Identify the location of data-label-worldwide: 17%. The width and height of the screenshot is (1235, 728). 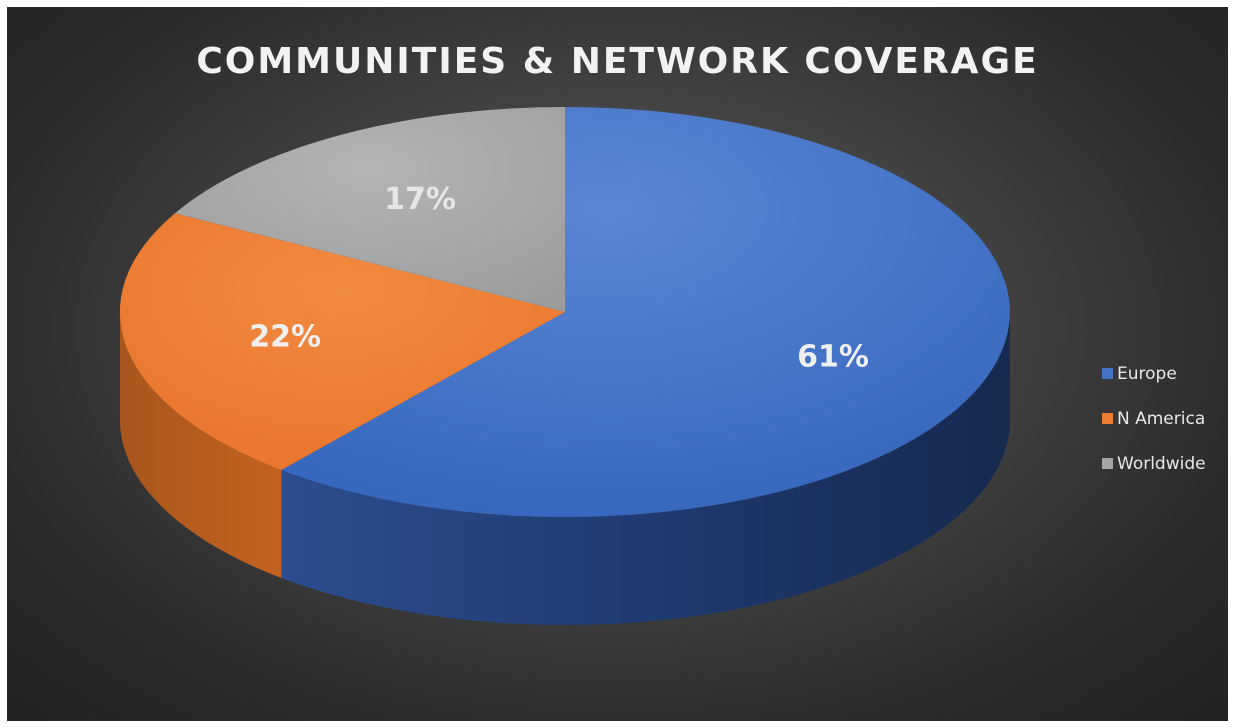
(420, 199).